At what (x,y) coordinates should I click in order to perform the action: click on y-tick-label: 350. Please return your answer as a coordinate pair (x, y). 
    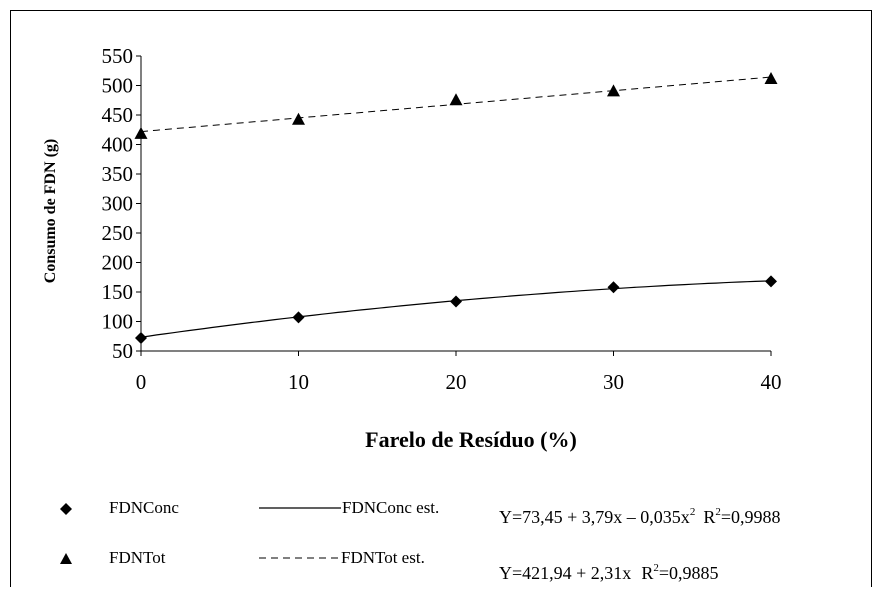
    Looking at the image, I should click on (118, 174).